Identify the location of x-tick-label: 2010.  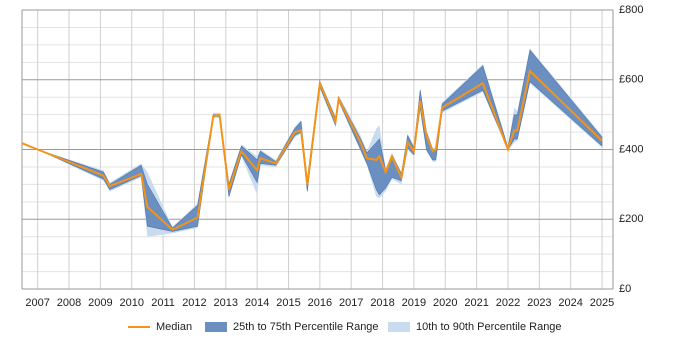
(131, 303).